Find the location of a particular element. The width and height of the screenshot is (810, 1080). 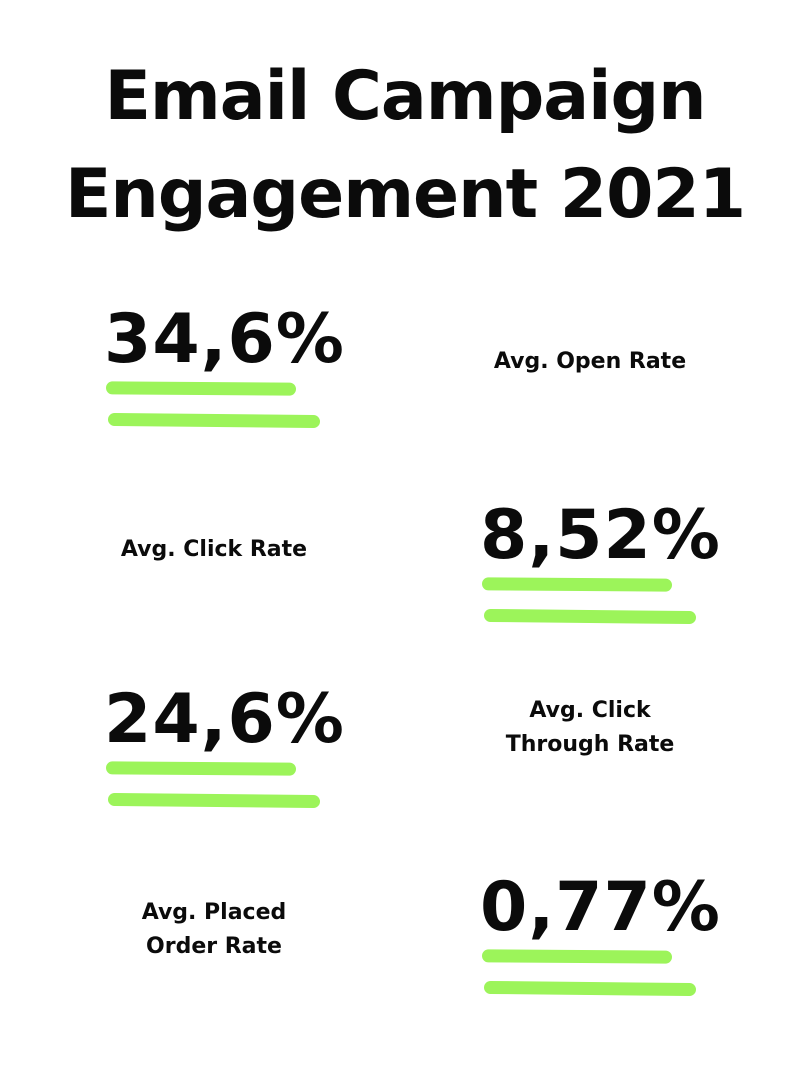

stat-label-click-rate: Avg. Click Rate is located at coordinates (214, 550).